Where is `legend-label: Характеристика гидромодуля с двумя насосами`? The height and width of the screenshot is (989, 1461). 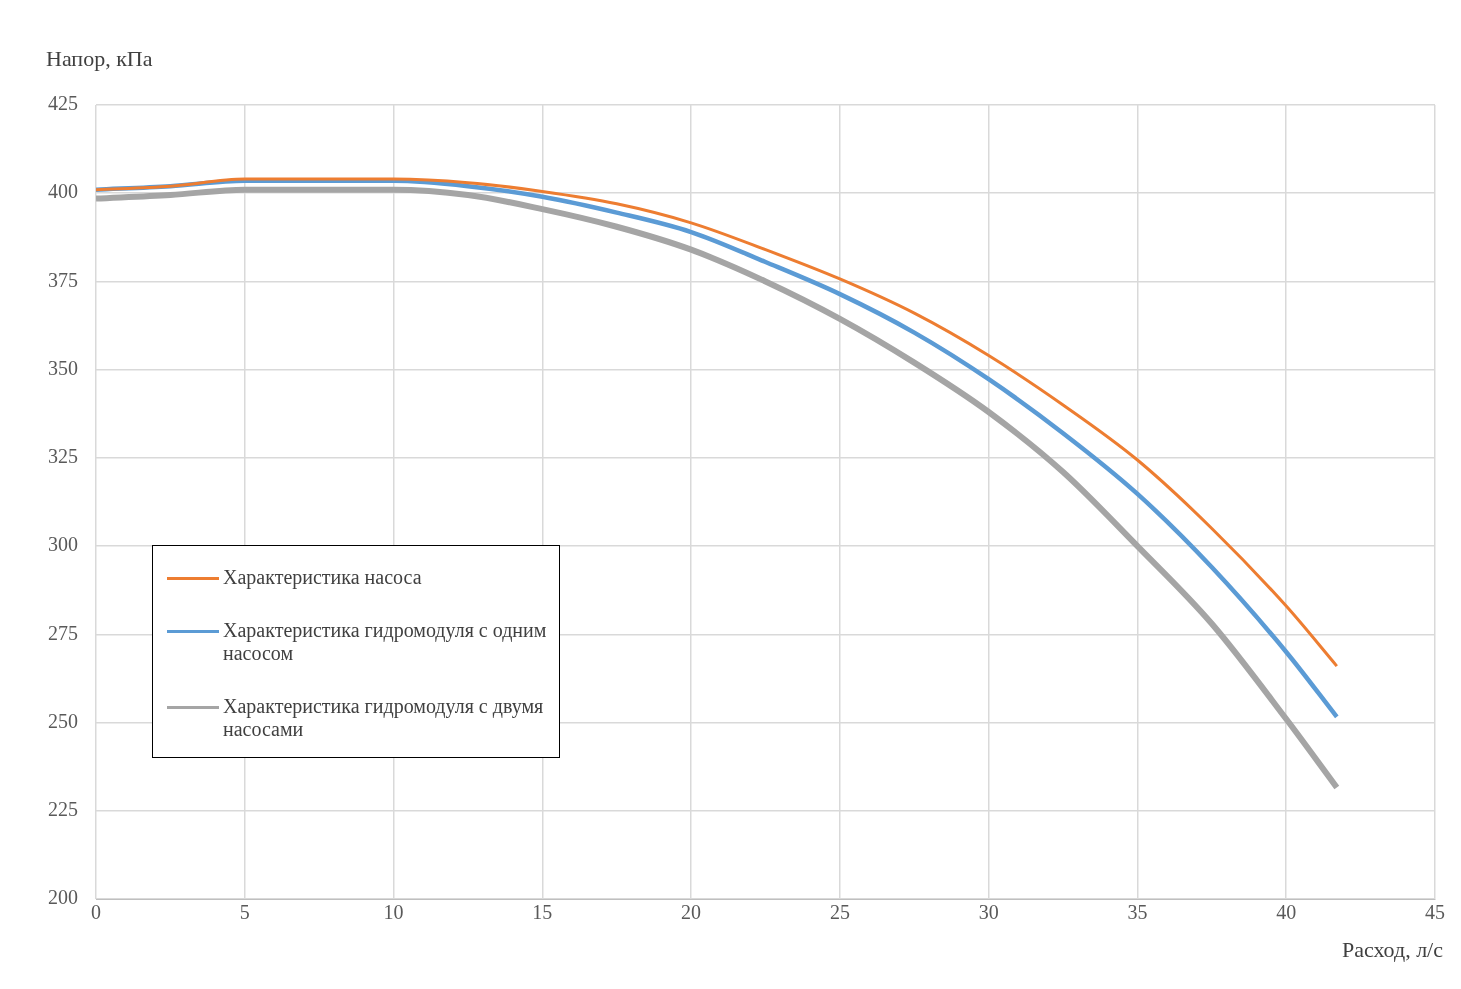 legend-label: Характеристика гидромодуля с двумя насосами is located at coordinates (384, 718).